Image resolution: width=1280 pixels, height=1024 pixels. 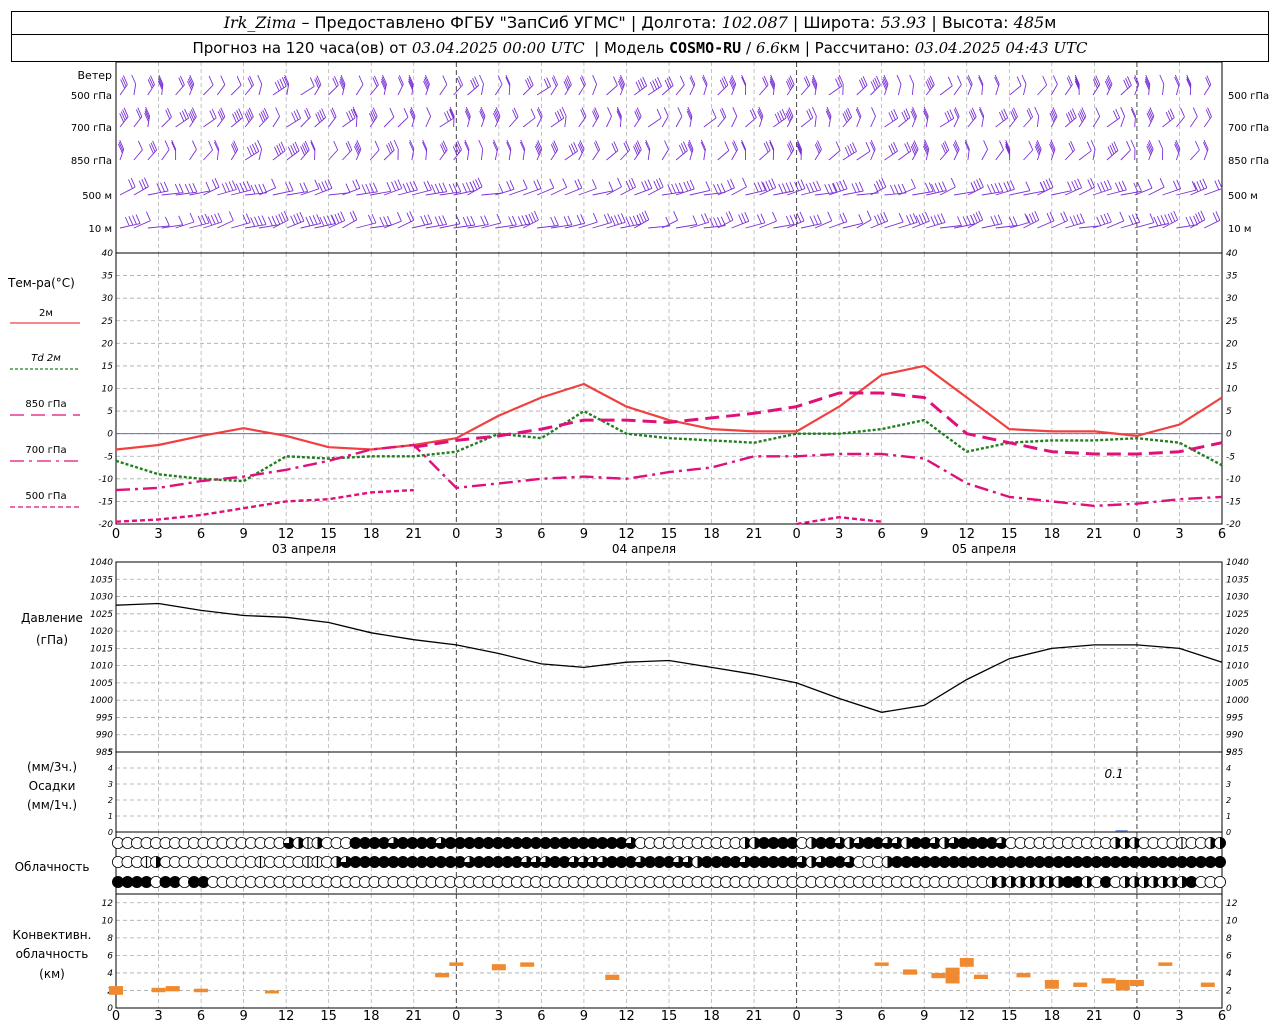 What do you see at coordinates (1228, 752) in the screenshot?
I see `prec-ytick-right: 5` at bounding box center [1228, 752].